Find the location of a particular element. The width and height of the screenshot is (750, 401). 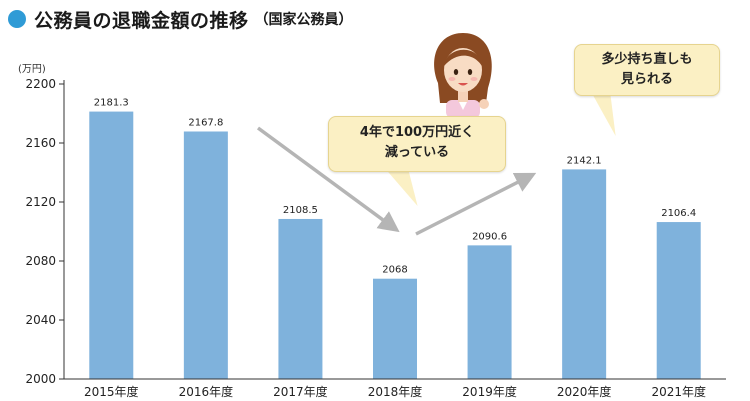

bar-value-label: 2090.6 is located at coordinates (489, 236).